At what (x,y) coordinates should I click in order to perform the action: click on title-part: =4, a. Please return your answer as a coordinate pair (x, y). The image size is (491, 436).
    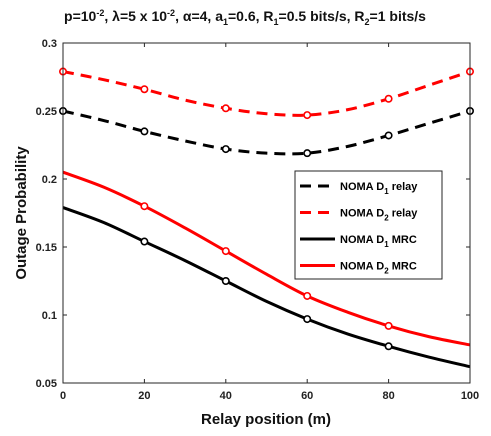
    Looking at the image, I should click on (207, 16).